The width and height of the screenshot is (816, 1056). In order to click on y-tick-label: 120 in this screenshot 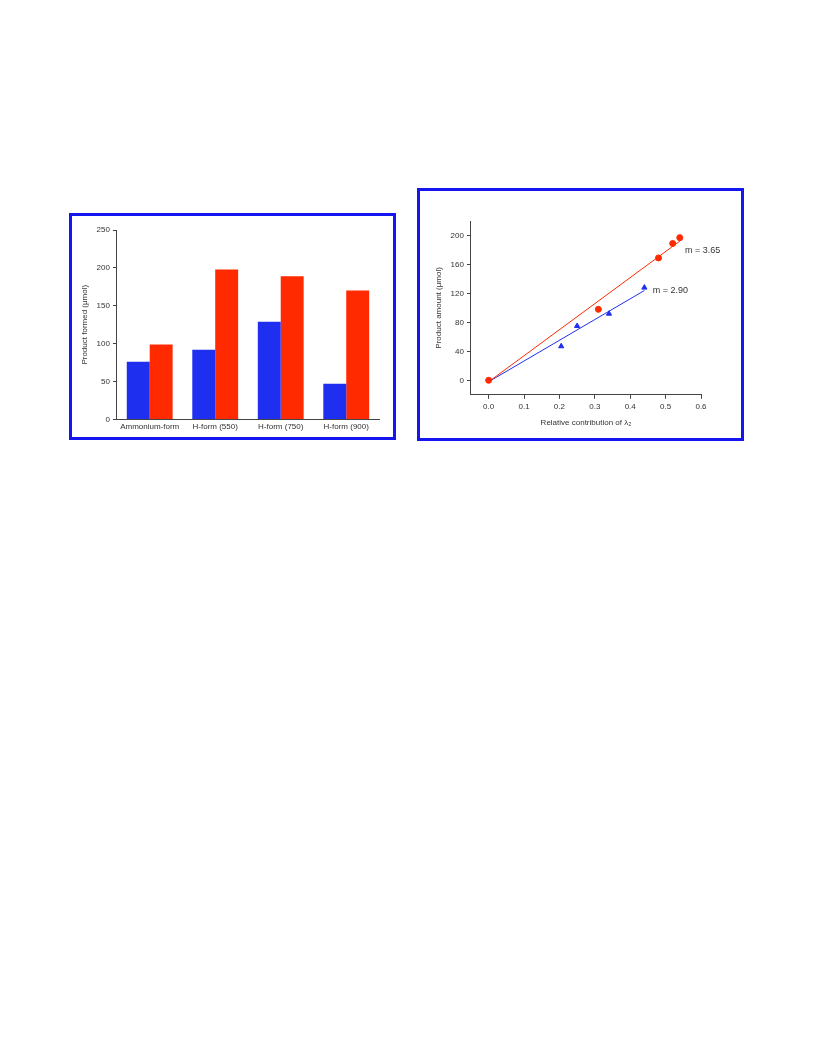, I will do `click(457, 293)`.